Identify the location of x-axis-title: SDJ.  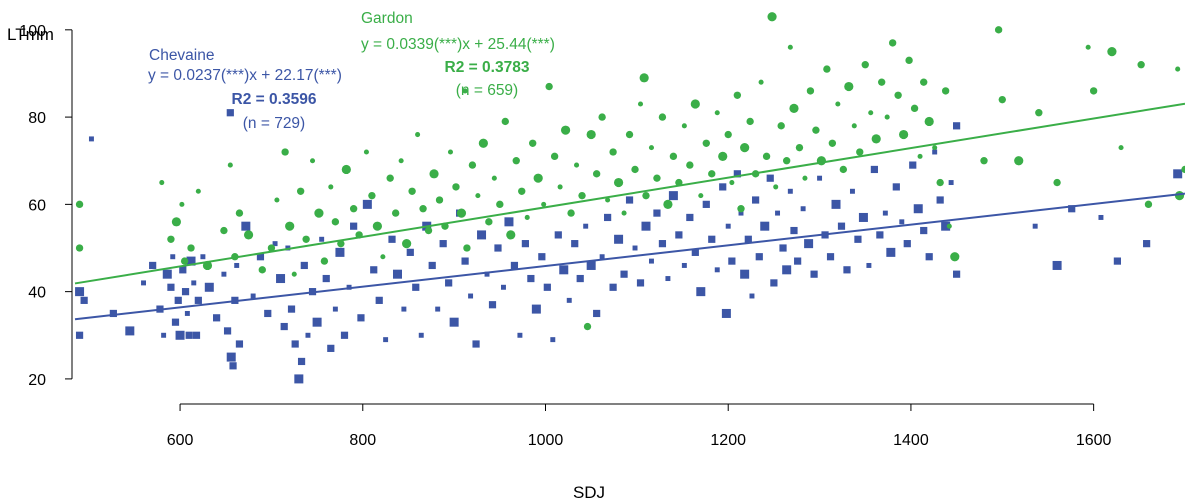
(589, 492).